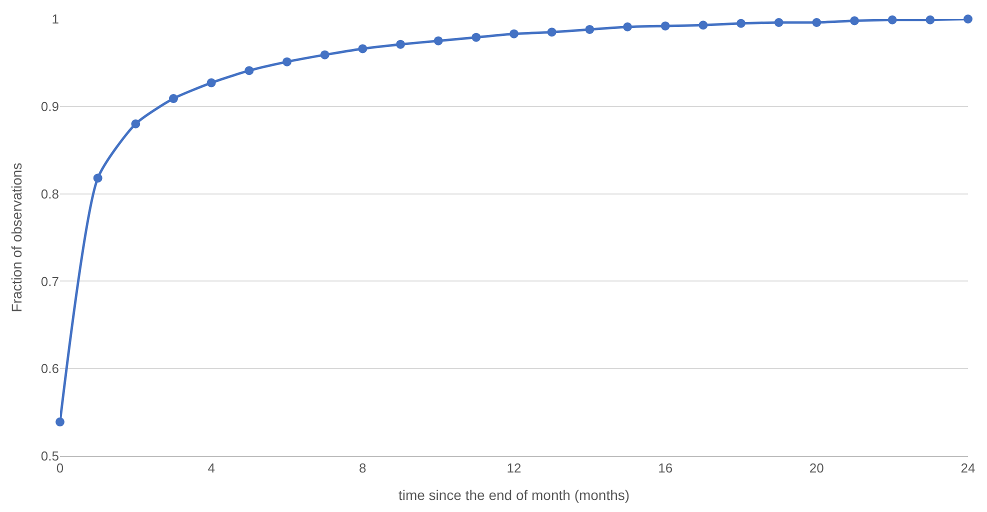 This screenshot has height=512, width=987. Describe the element at coordinates (49, 456) in the screenshot. I see `y-tick-label: 0.5` at that location.